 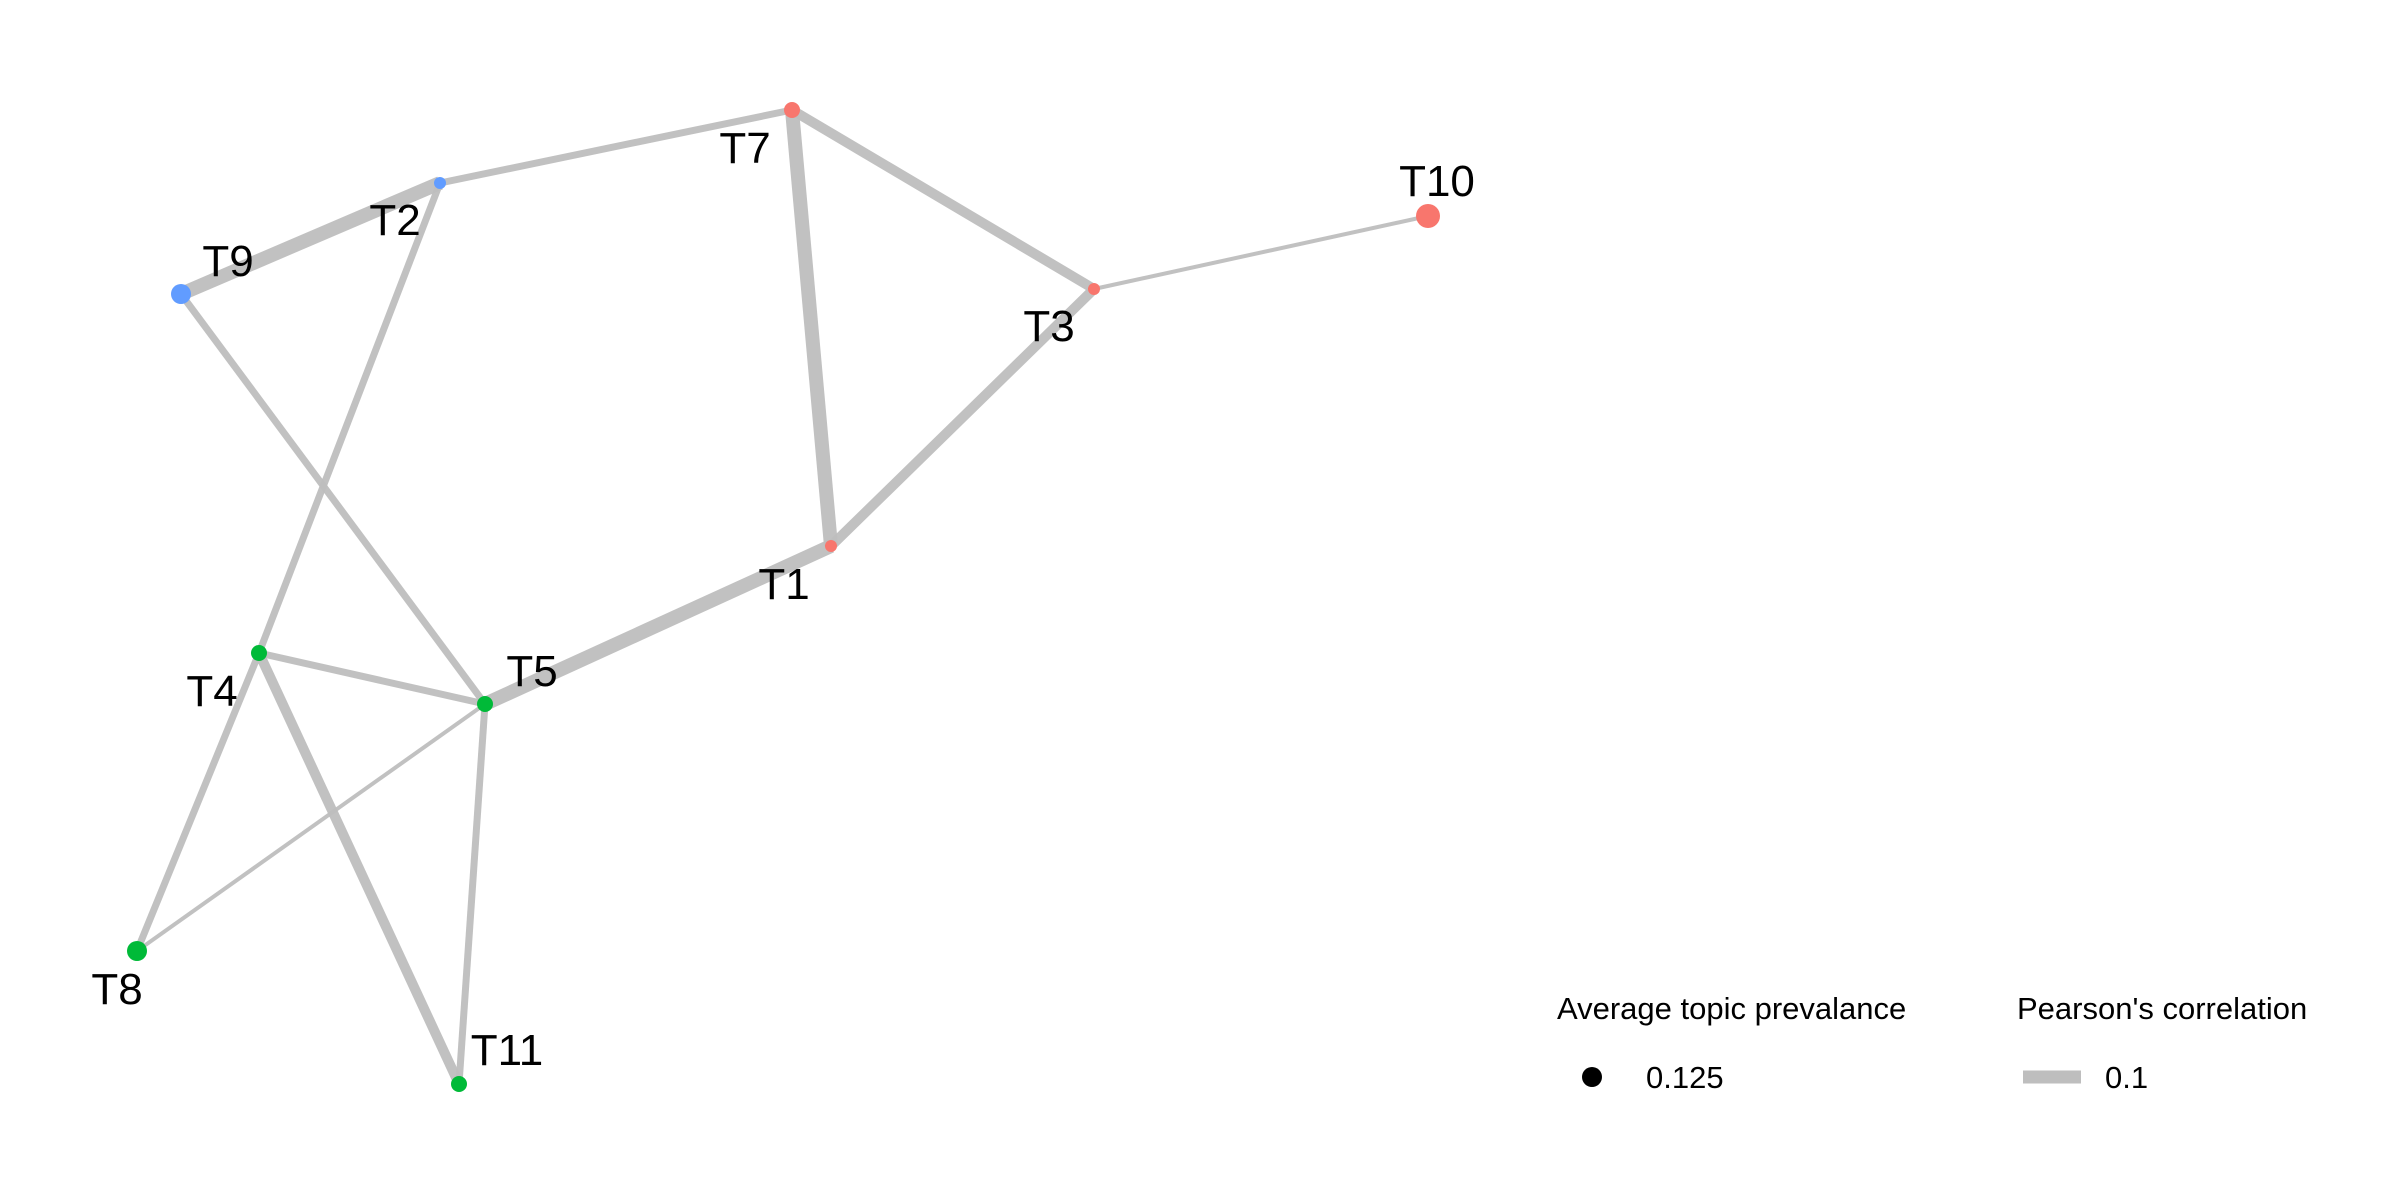 I want to click on node-t2, so click(x=440, y=183).